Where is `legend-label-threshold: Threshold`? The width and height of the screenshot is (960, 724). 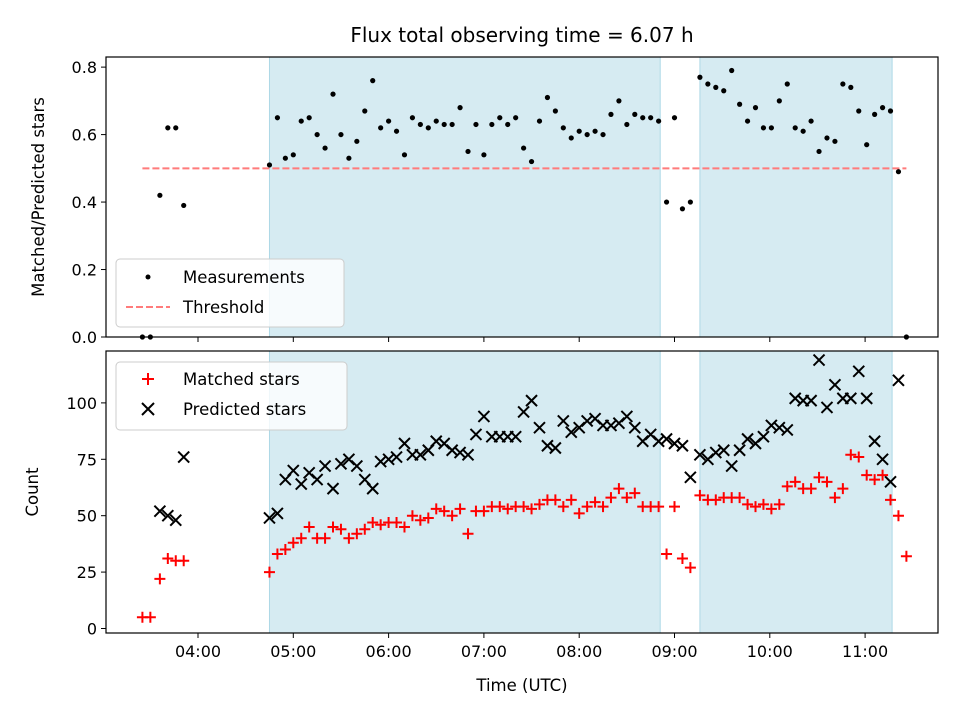 legend-label-threshold: Threshold is located at coordinates (223, 307).